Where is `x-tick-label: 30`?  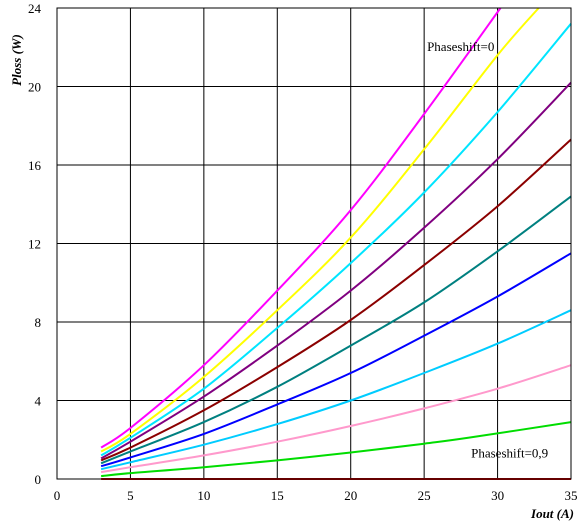
x-tick-label: 30 is located at coordinates (497, 495).